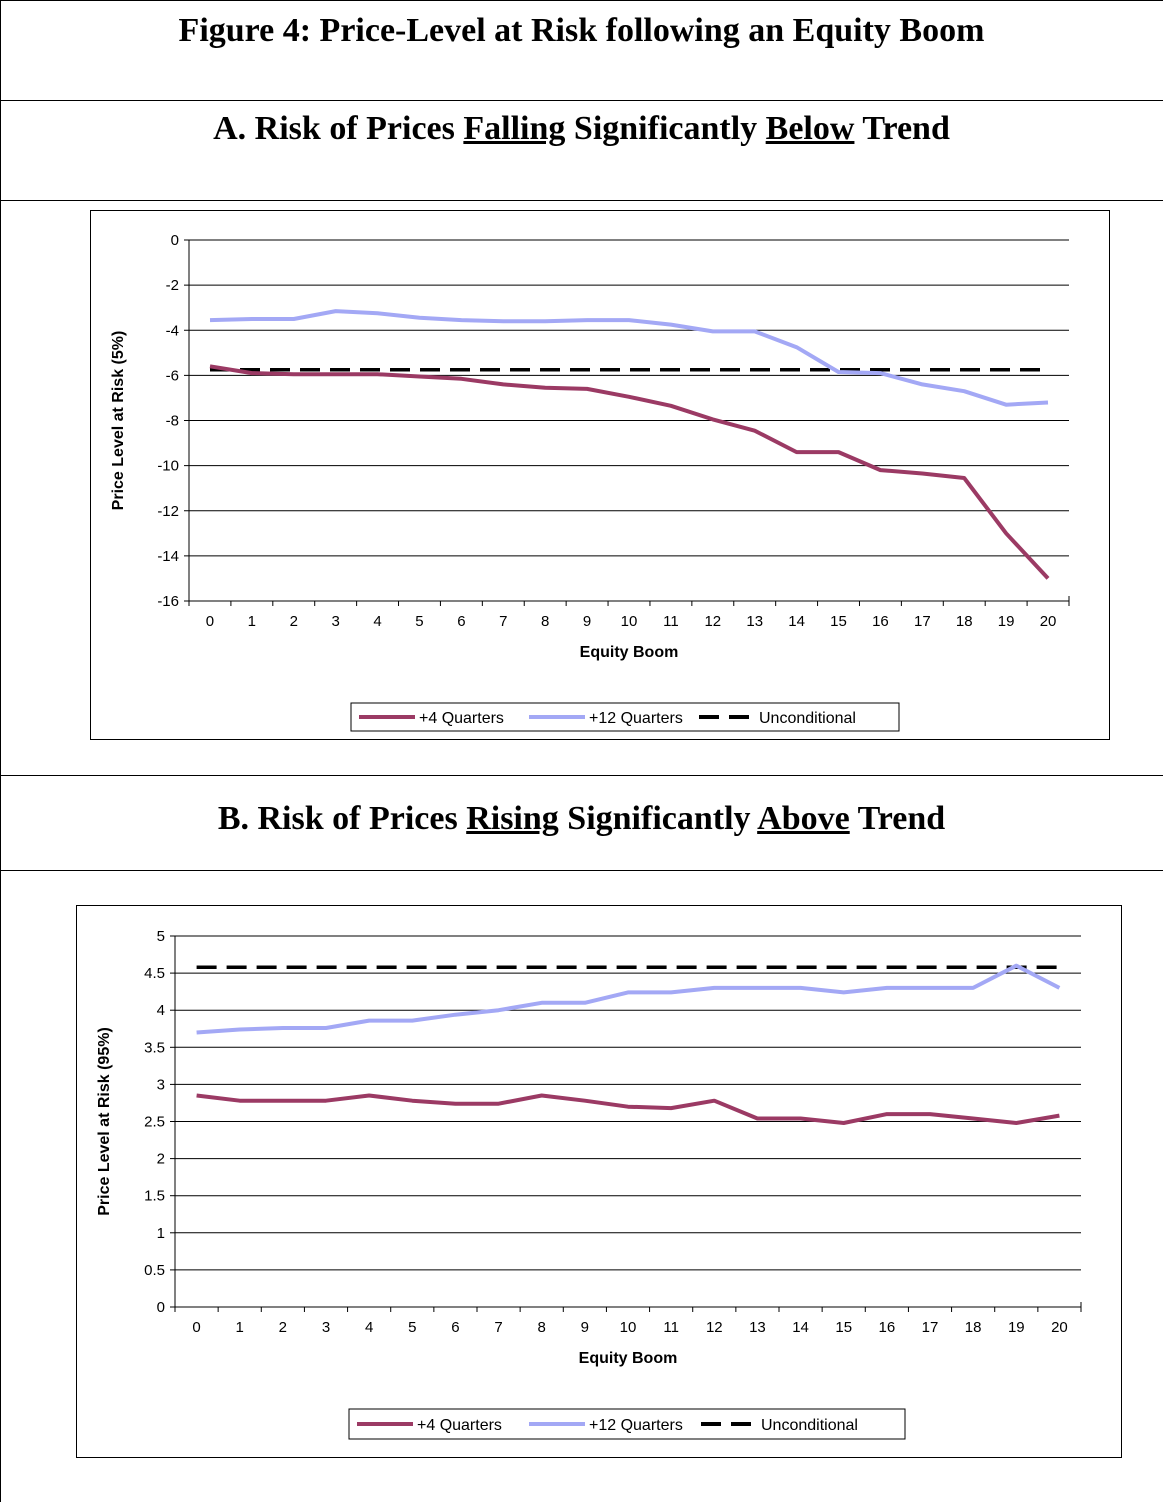 The width and height of the screenshot is (1163, 1502). What do you see at coordinates (154, 1196) in the screenshot?
I see `chart-b-y-tick-label: 1.5` at bounding box center [154, 1196].